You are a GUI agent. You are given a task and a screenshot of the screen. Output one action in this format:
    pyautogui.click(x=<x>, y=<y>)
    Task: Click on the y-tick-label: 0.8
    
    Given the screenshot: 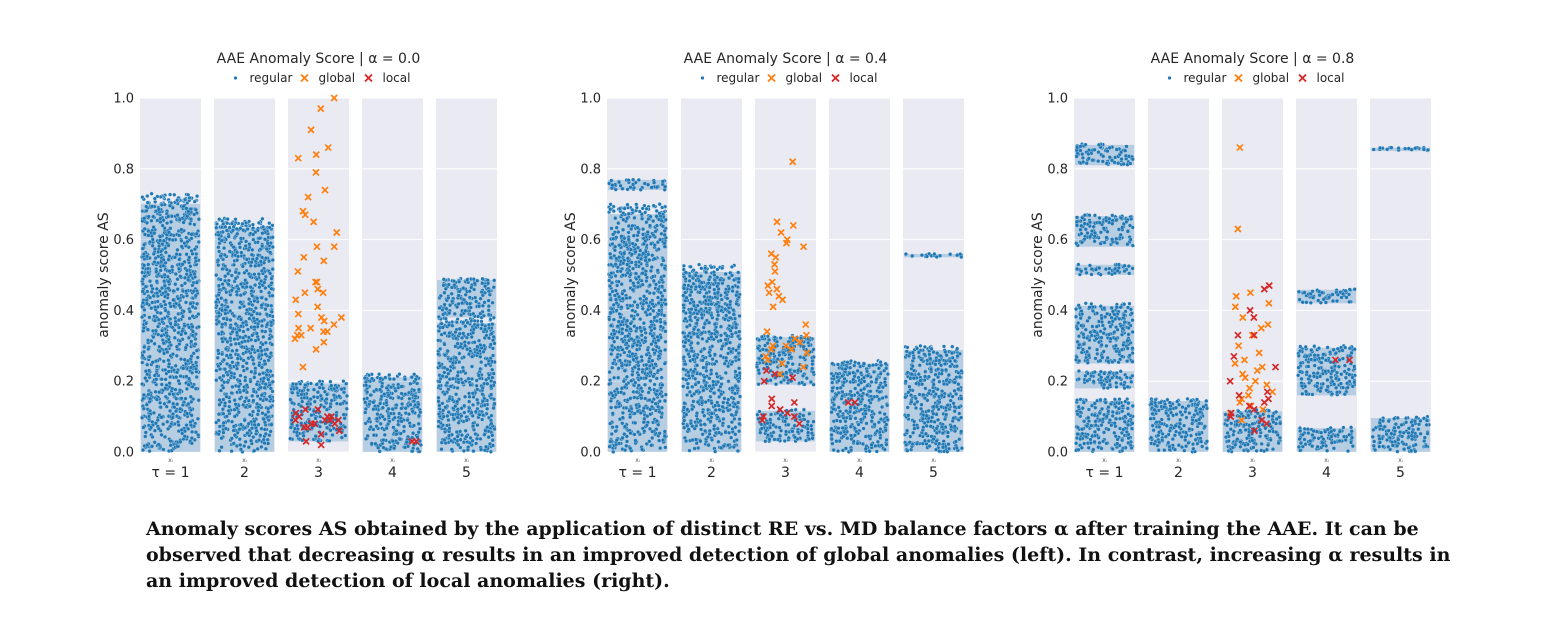 What is the action you would take?
    pyautogui.click(x=590, y=169)
    